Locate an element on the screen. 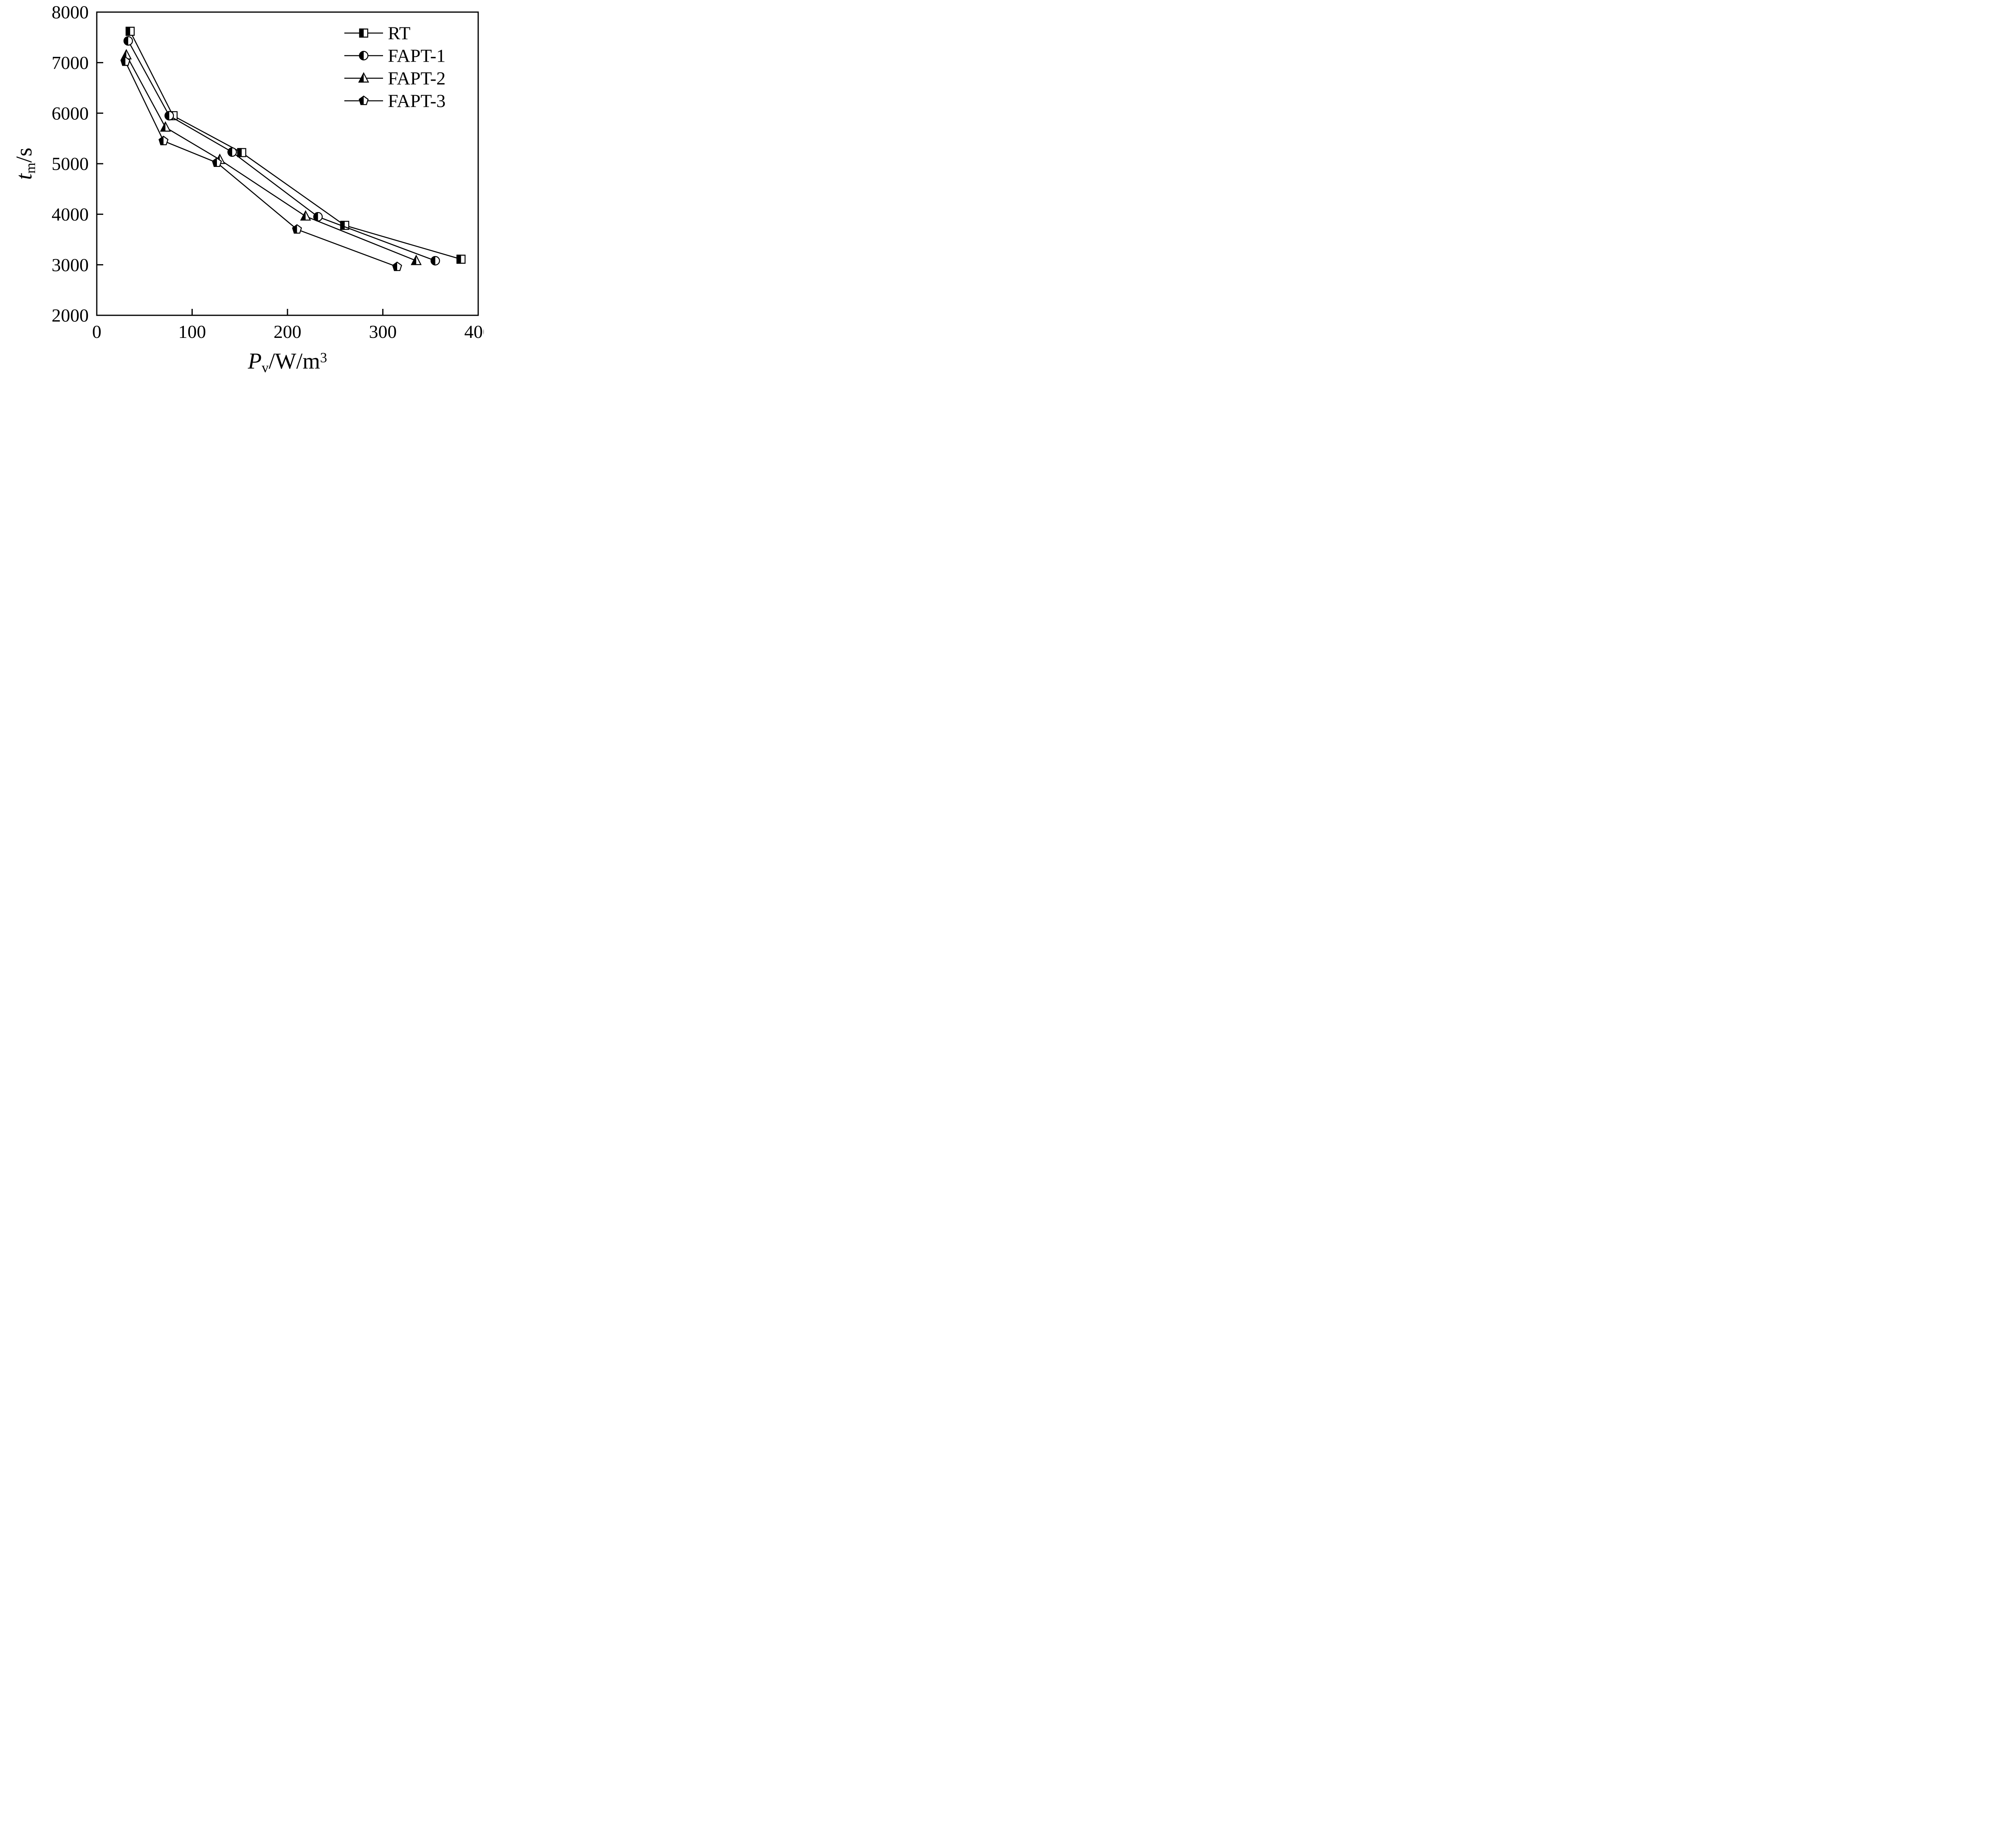  legend-item-fapt-3: FAPT-3 is located at coordinates (395, 101).